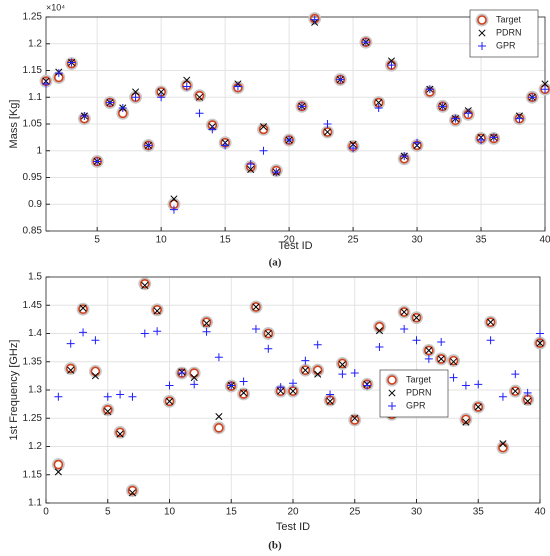  What do you see at coordinates (509, 32) in the screenshot?
I see `legend-label: PDRN` at bounding box center [509, 32].